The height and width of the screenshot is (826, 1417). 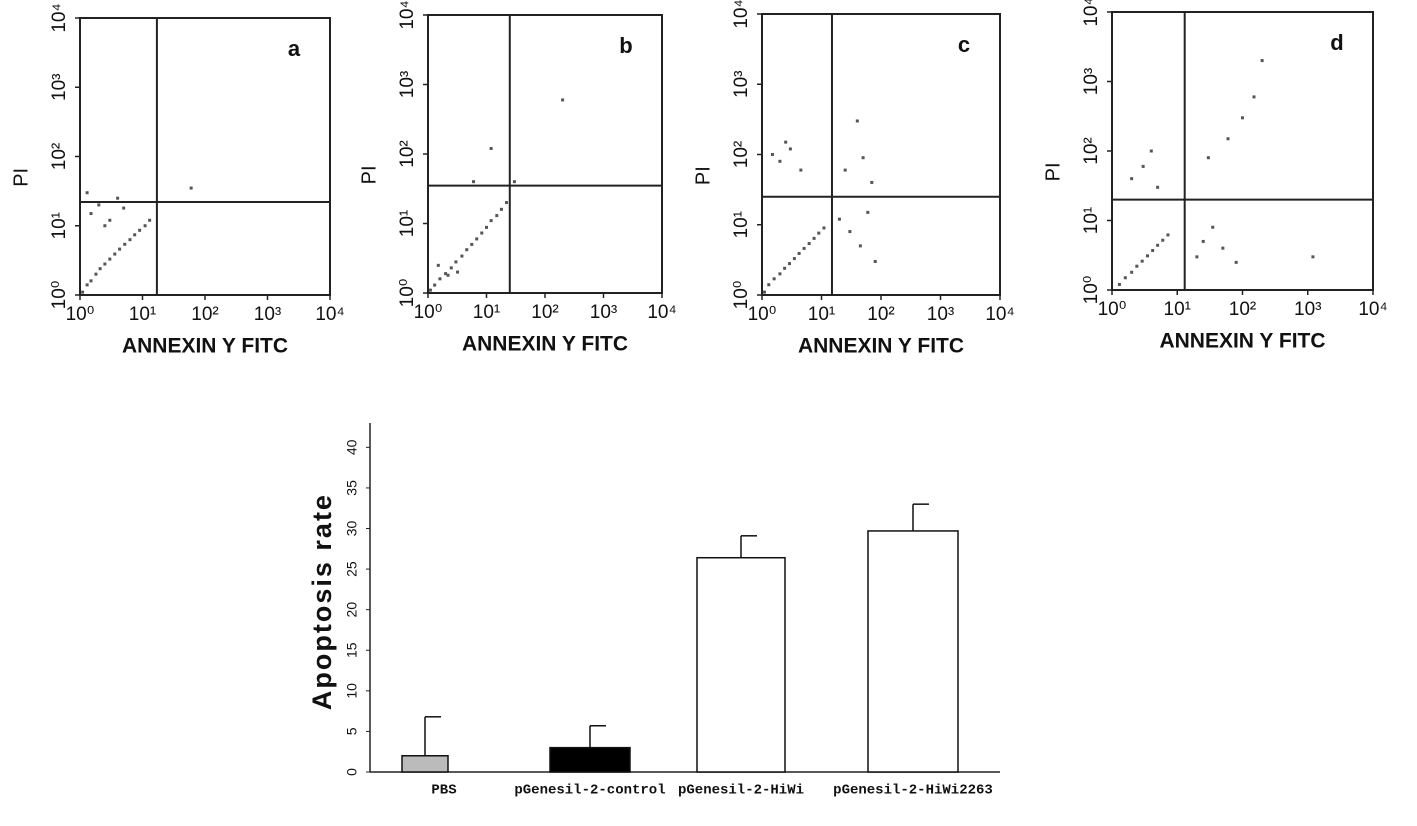 I want to click on x-tick-label: pGenesil-2-HiWi, so click(x=741, y=791).